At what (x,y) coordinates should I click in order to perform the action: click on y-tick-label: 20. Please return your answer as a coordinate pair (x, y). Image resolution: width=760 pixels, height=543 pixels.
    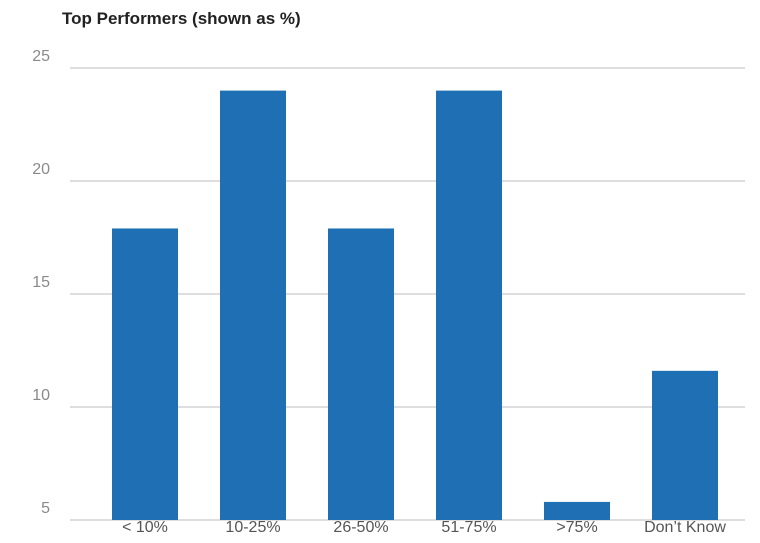
    Looking at the image, I should click on (41, 169).